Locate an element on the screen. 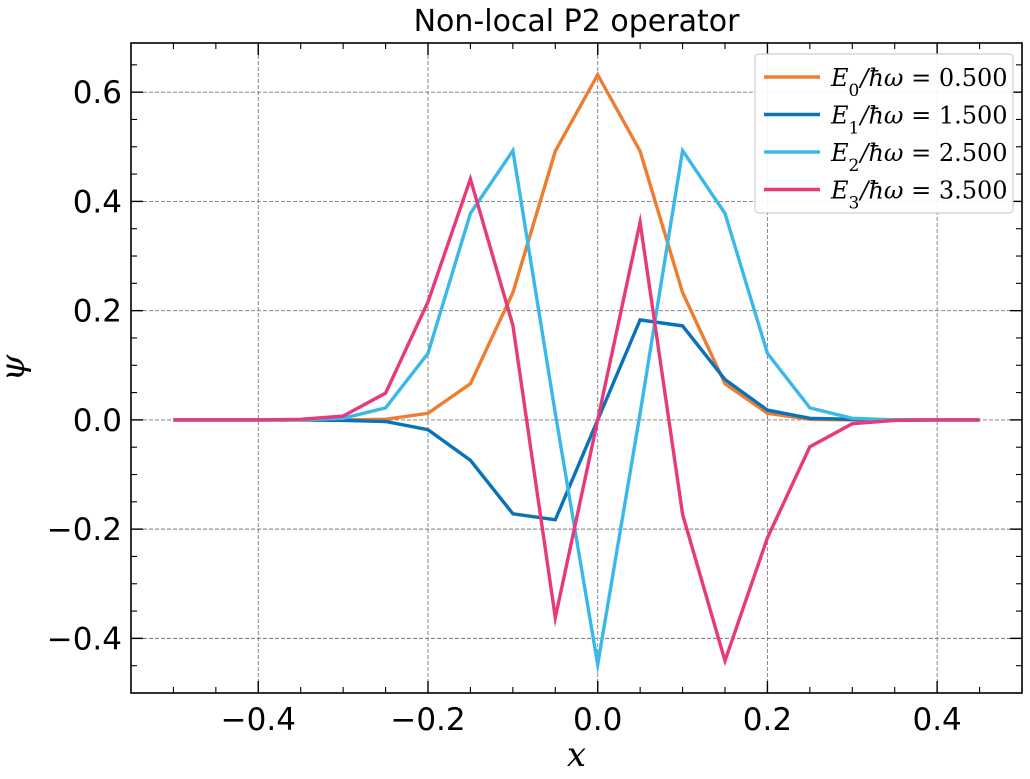 Image resolution: width=1030 pixels, height=779 pixels. legend-entry-E3: E3/ħω = 3.500 is located at coordinates (919, 195).